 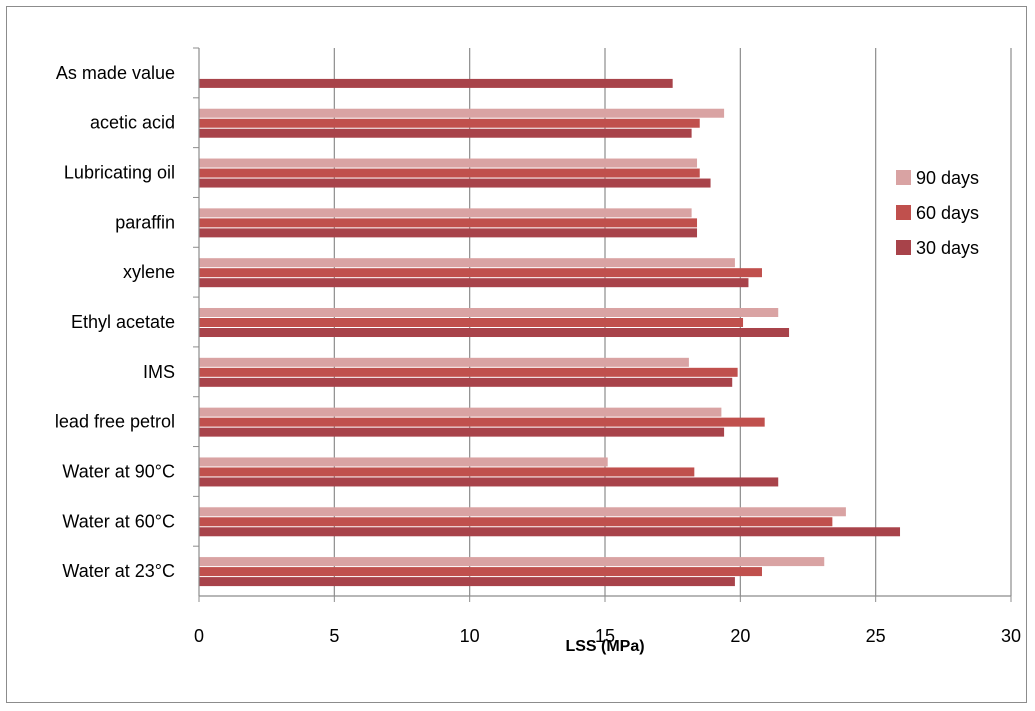 I want to click on y-category-label: Water at 90°C, so click(x=118, y=471).